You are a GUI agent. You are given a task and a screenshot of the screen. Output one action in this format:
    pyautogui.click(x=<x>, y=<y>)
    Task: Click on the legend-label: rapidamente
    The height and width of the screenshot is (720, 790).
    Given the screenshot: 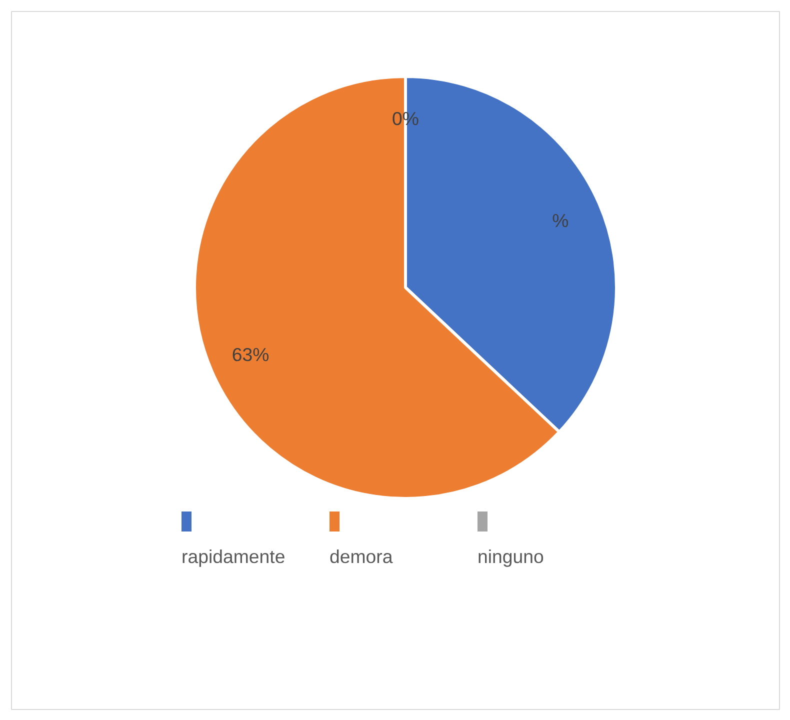 What is the action you would take?
    pyautogui.click(x=234, y=556)
    